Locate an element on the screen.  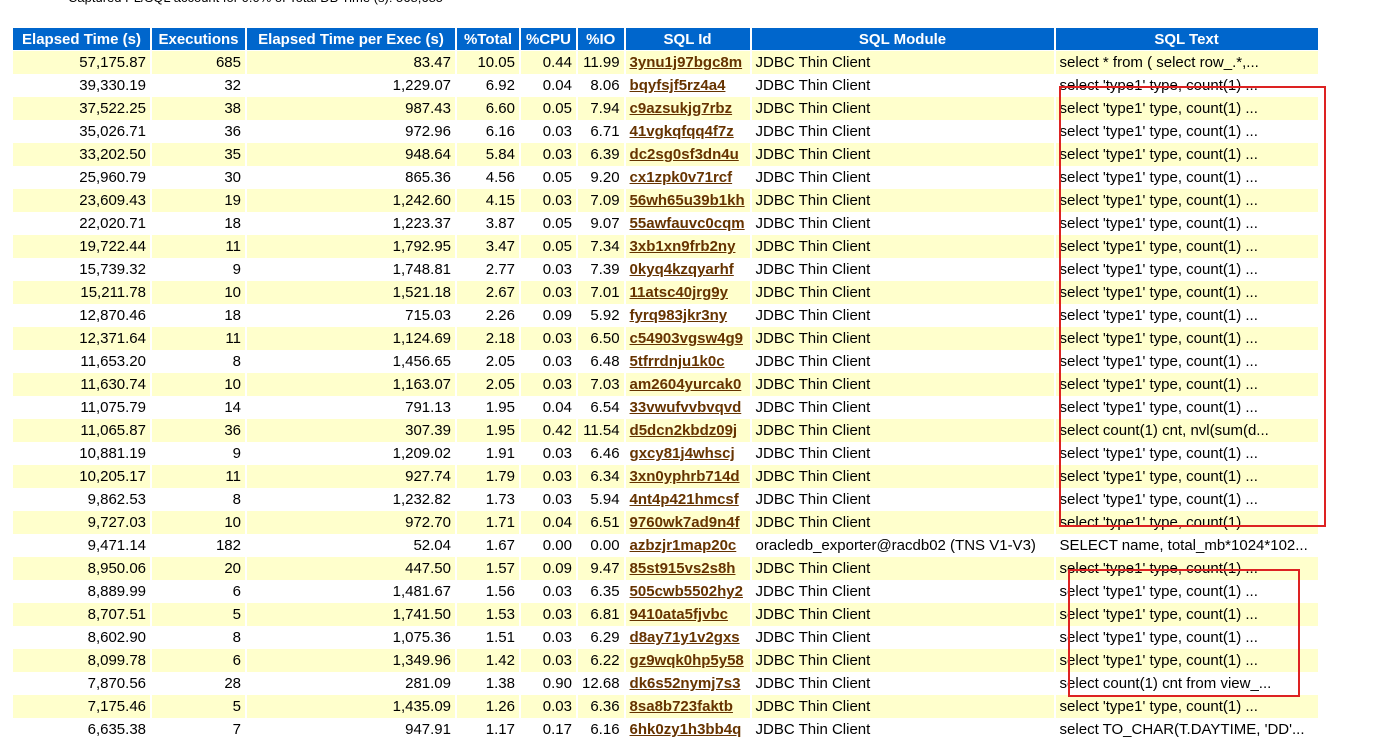
sql-id-link: 4nt4p421hmcsf is located at coordinates (684, 499).